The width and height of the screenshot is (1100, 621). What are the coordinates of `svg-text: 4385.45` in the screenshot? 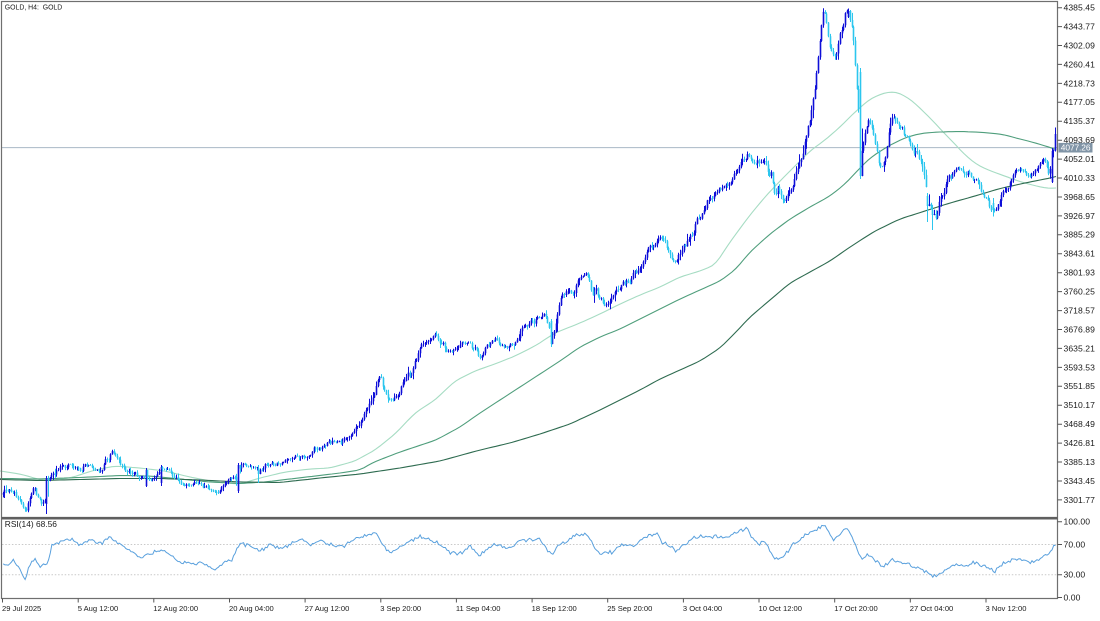 It's located at (1080, 8).